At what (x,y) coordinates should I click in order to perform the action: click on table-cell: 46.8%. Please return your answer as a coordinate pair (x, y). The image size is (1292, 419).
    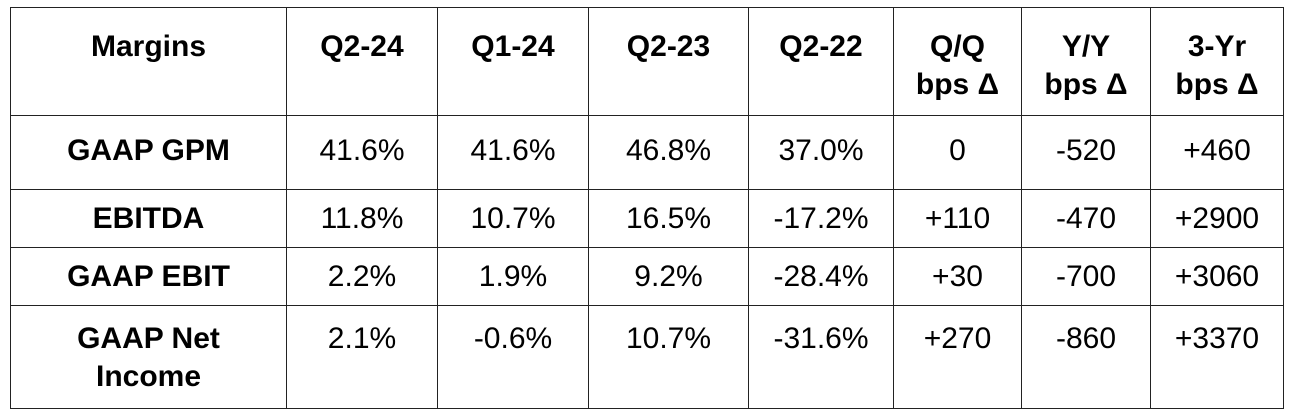
    Looking at the image, I should click on (668, 152).